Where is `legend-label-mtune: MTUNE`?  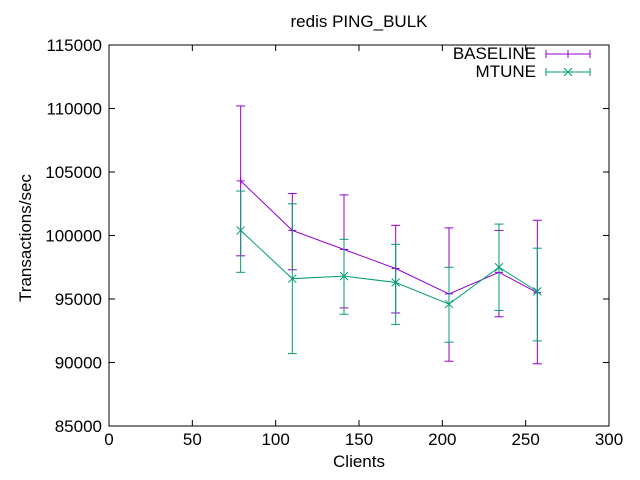
legend-label-mtune: MTUNE is located at coordinates (505, 71).